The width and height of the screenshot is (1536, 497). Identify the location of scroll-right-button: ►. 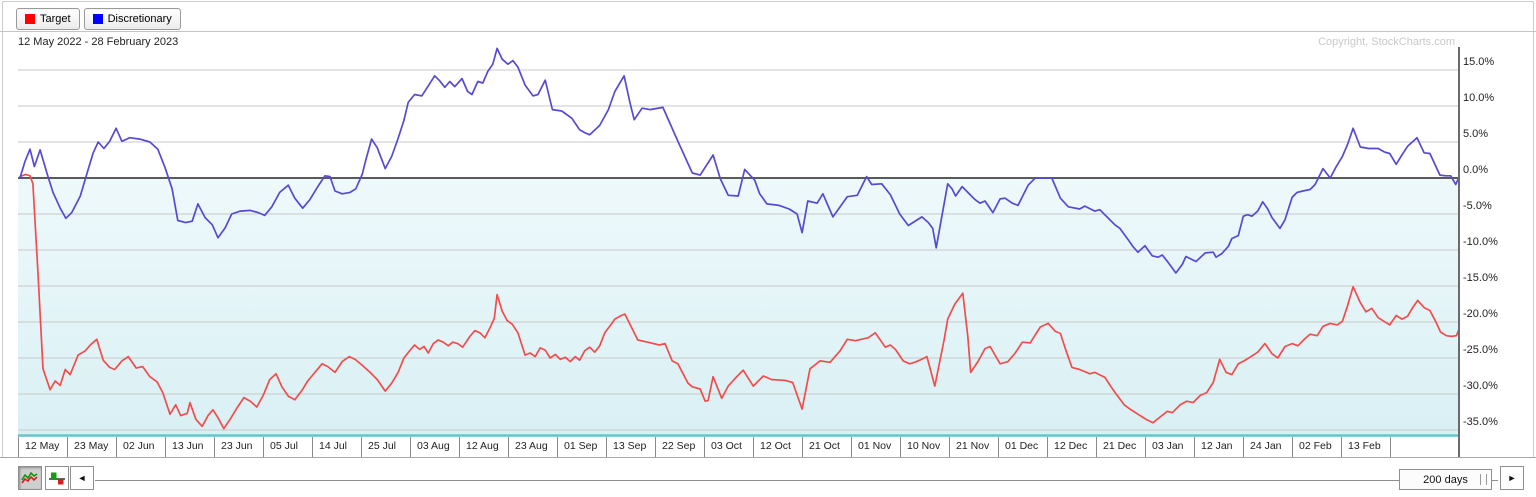
(1512, 478).